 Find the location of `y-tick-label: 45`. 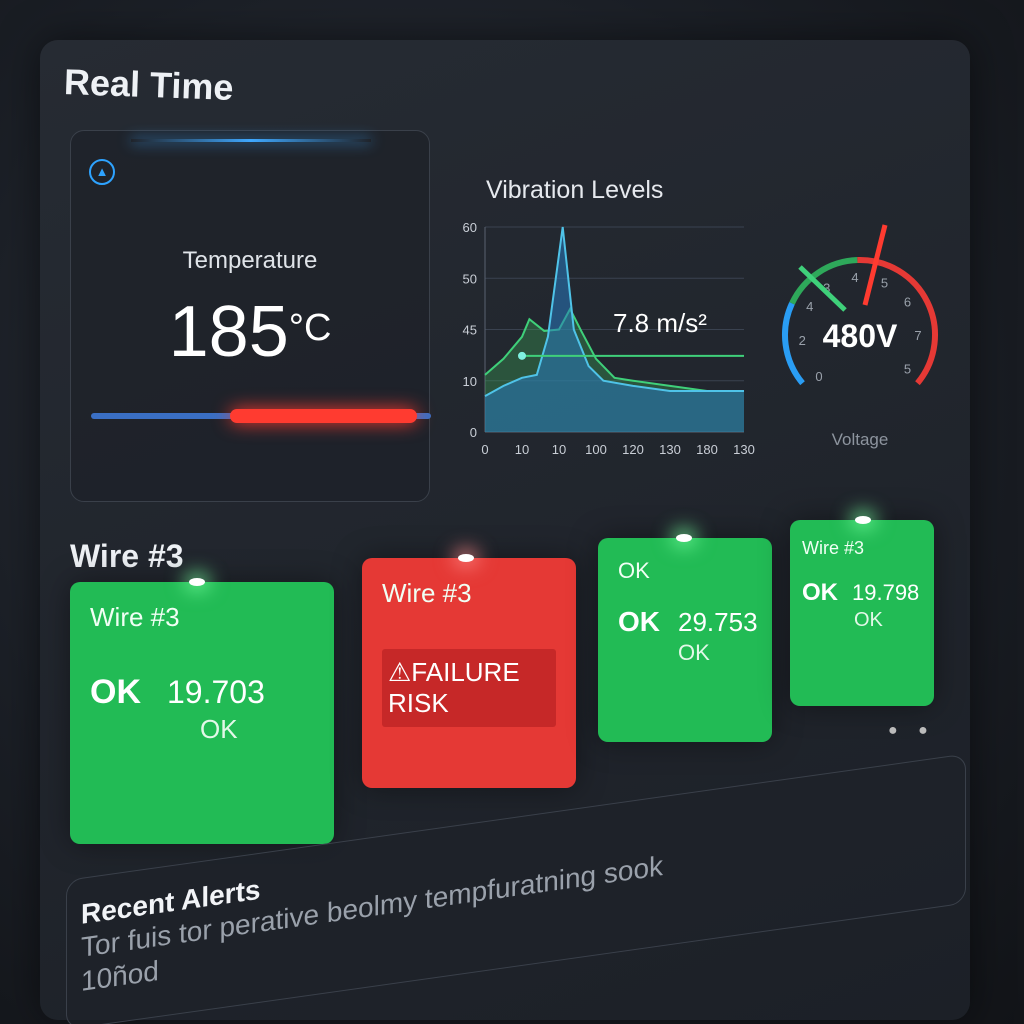

y-tick-label: 45 is located at coordinates (470, 330).